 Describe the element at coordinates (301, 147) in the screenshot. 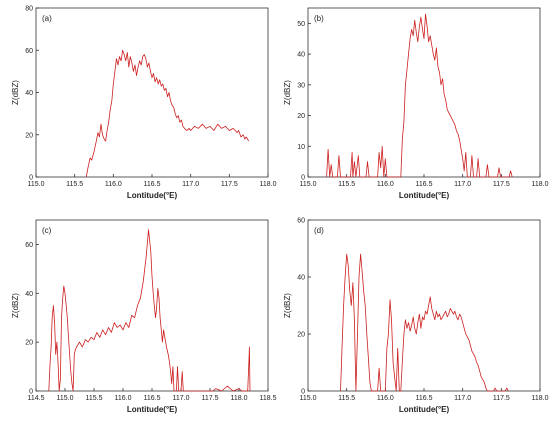

I see `y-tick-label: 10` at that location.